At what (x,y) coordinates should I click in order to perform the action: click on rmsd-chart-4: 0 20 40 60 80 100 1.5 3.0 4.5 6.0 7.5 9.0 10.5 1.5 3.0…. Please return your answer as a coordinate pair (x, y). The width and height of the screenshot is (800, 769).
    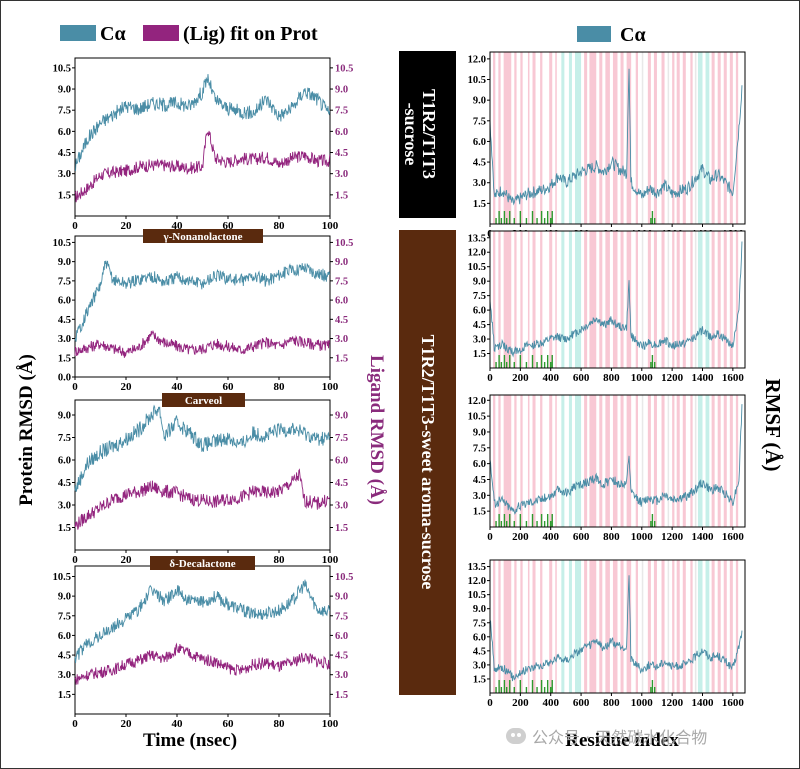
    Looking at the image, I should click on (203, 643).